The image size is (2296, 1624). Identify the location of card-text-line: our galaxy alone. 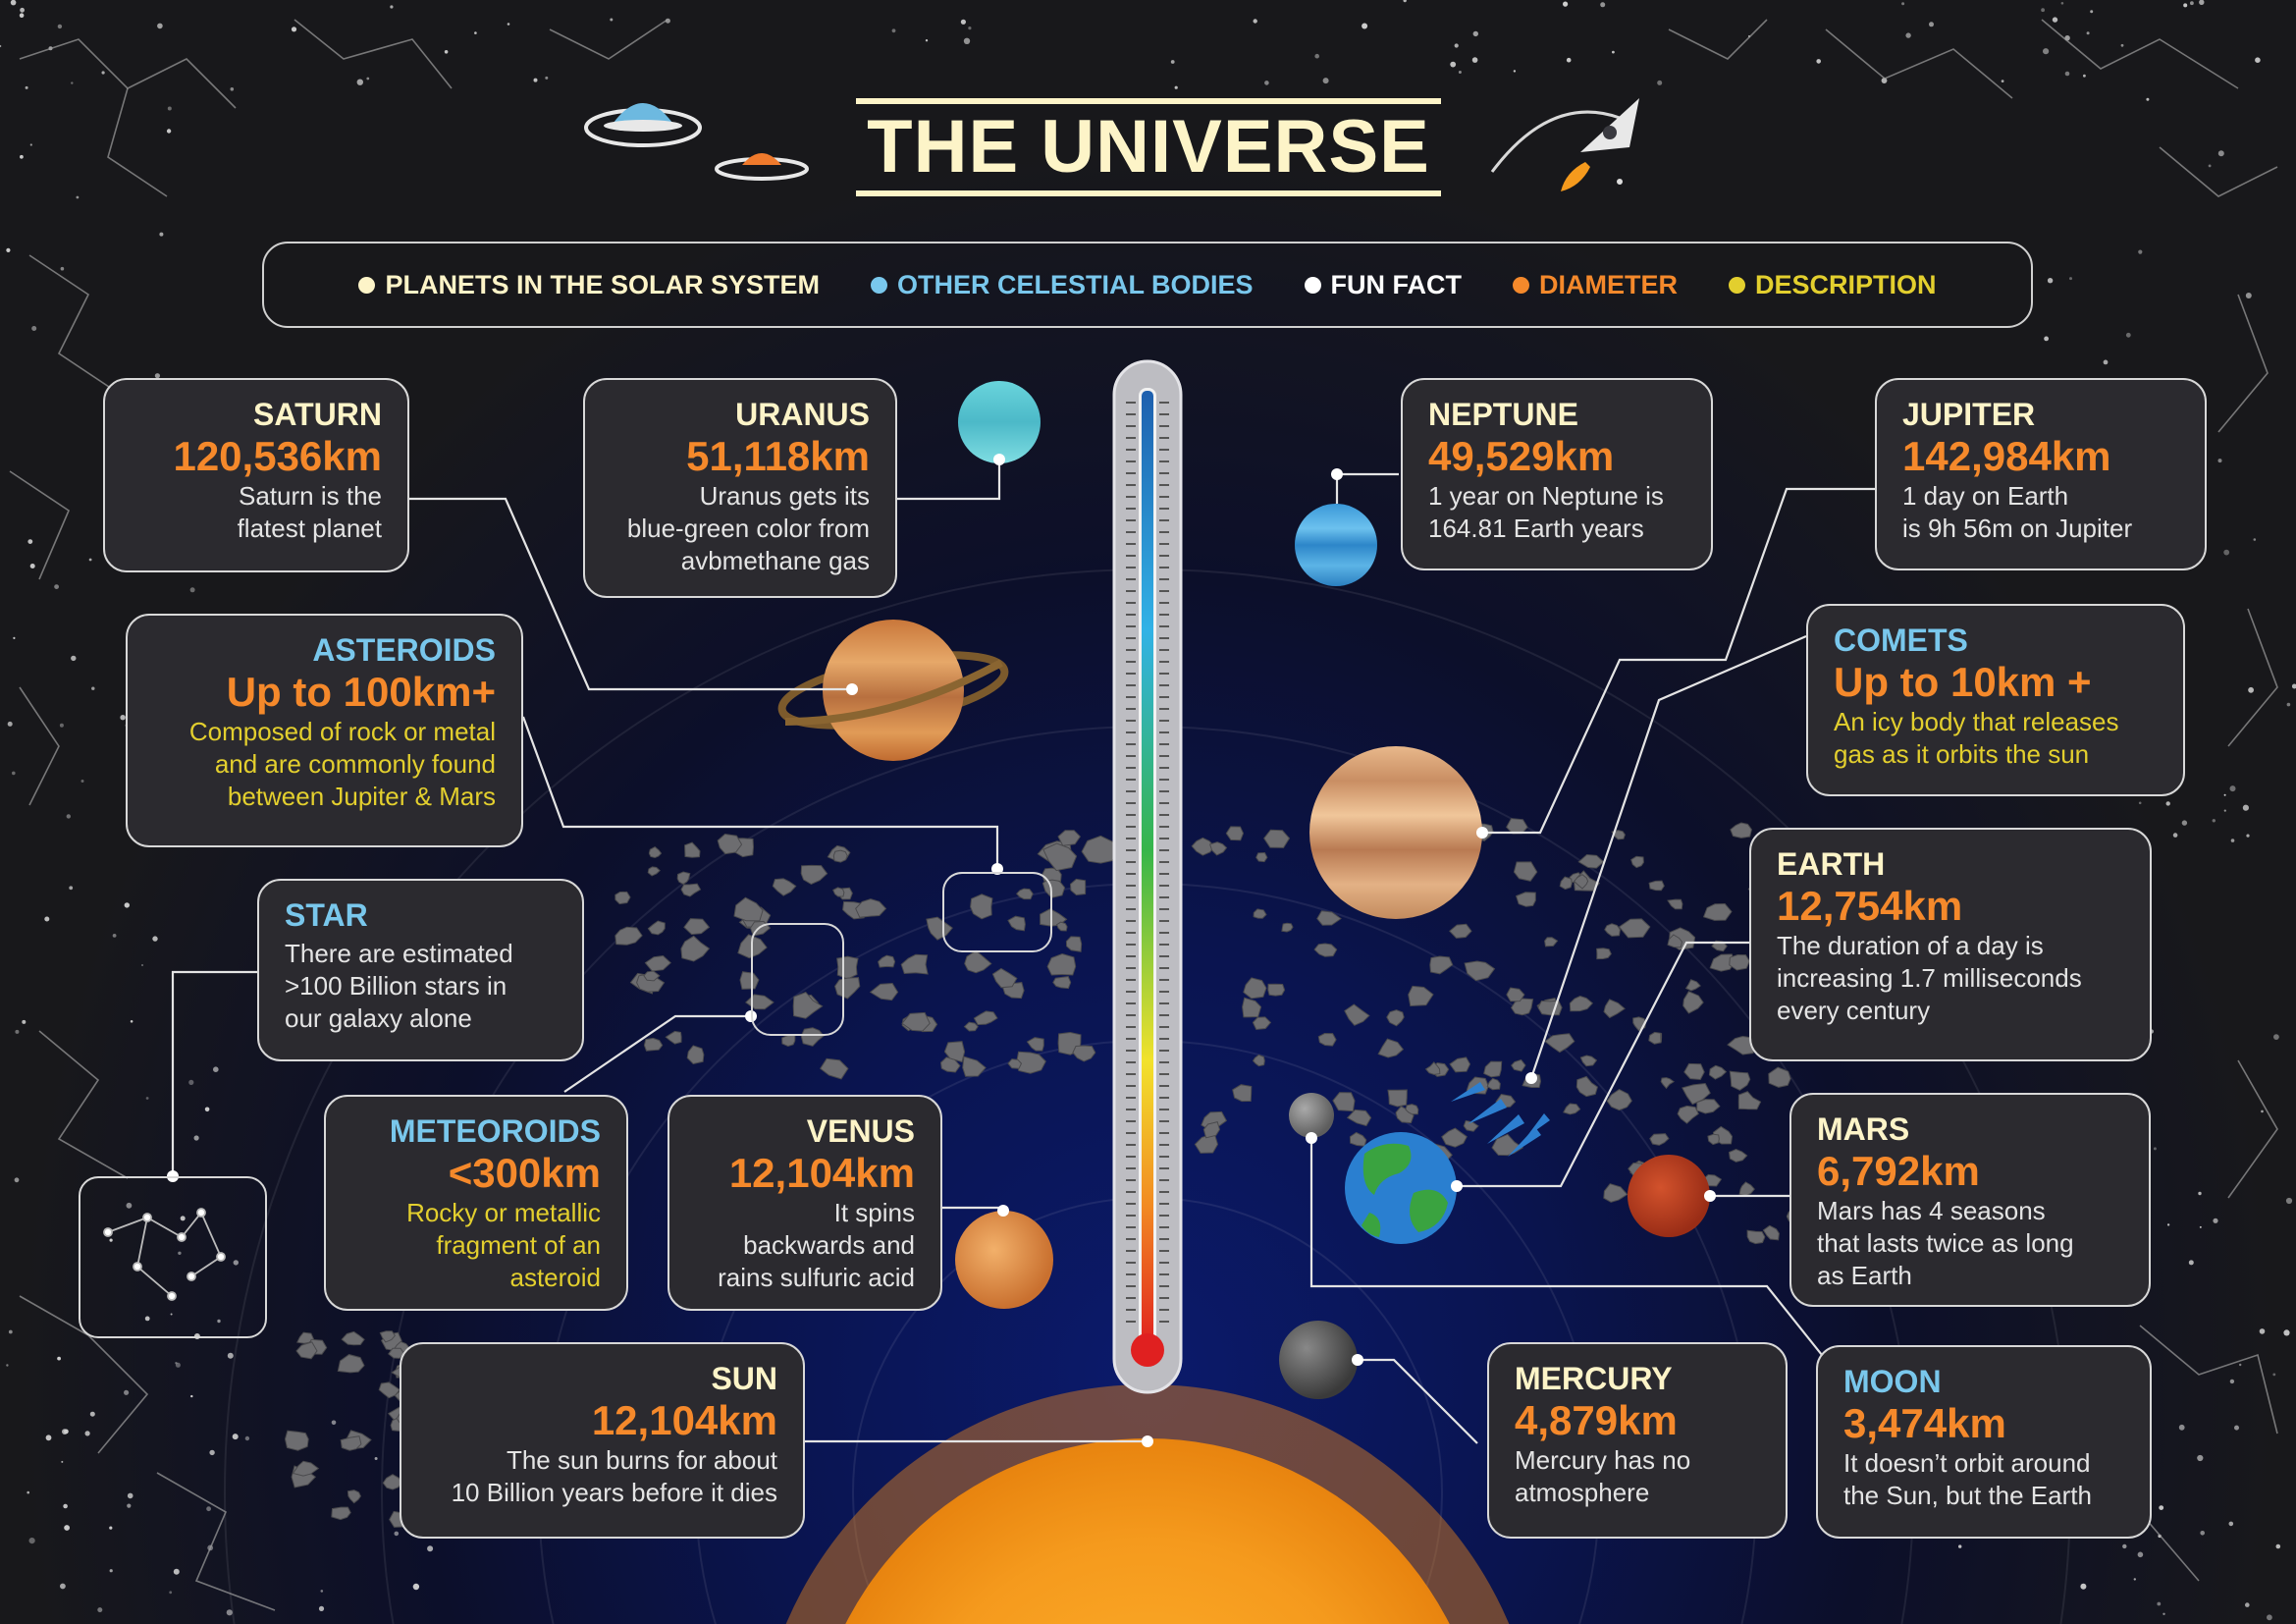
(378, 1018).